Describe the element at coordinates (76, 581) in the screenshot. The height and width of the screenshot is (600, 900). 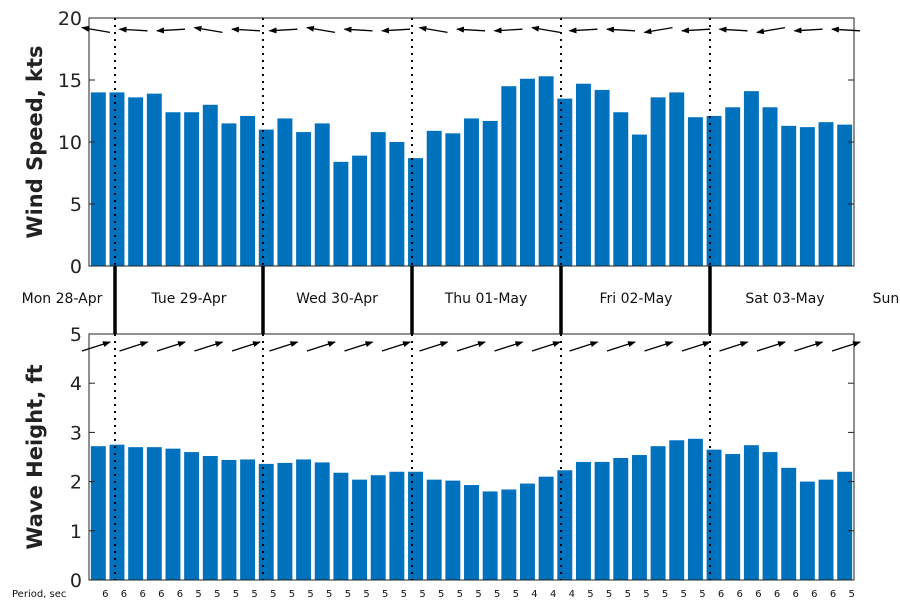
I see `y-tick-label: 0` at that location.